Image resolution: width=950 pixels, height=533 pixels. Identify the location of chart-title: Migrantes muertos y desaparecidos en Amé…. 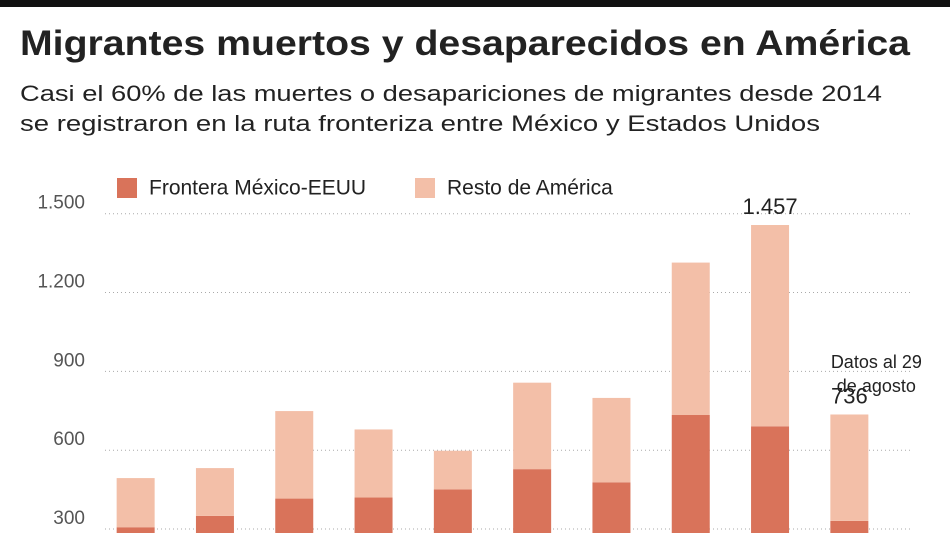
(465, 43).